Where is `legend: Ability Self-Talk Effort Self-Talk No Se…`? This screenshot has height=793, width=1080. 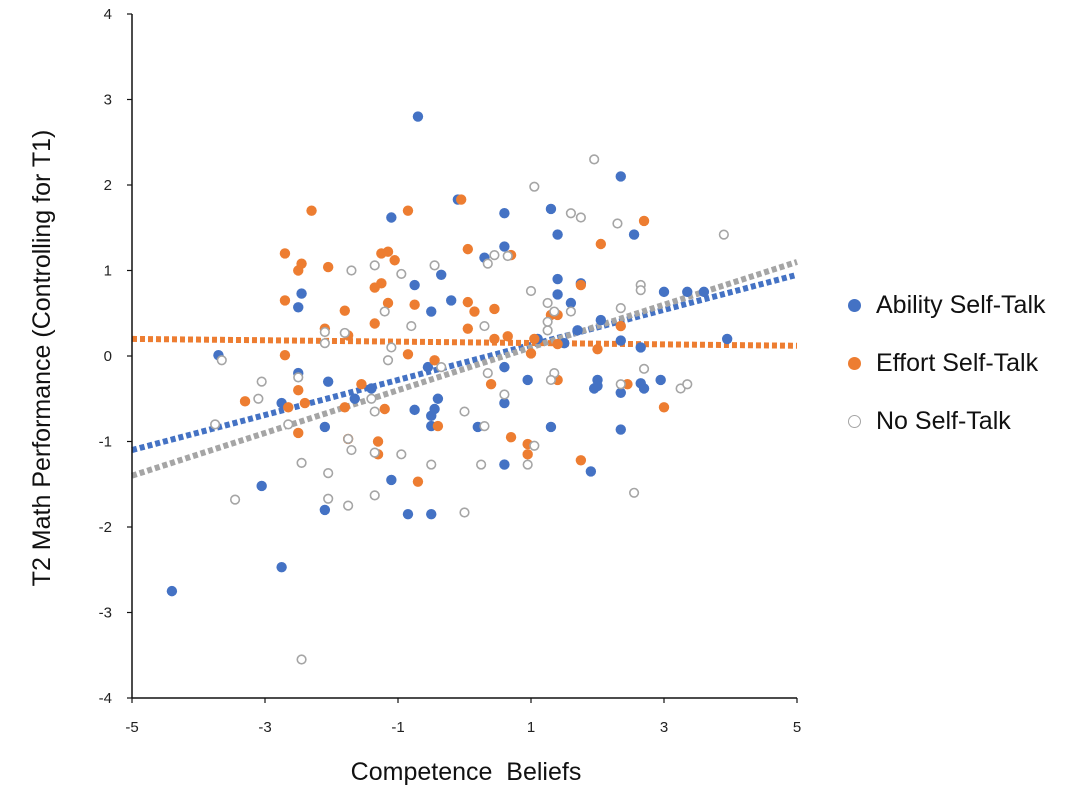
legend: Ability Self-Talk Effort Self-Talk No Se… is located at coordinates (947, 363).